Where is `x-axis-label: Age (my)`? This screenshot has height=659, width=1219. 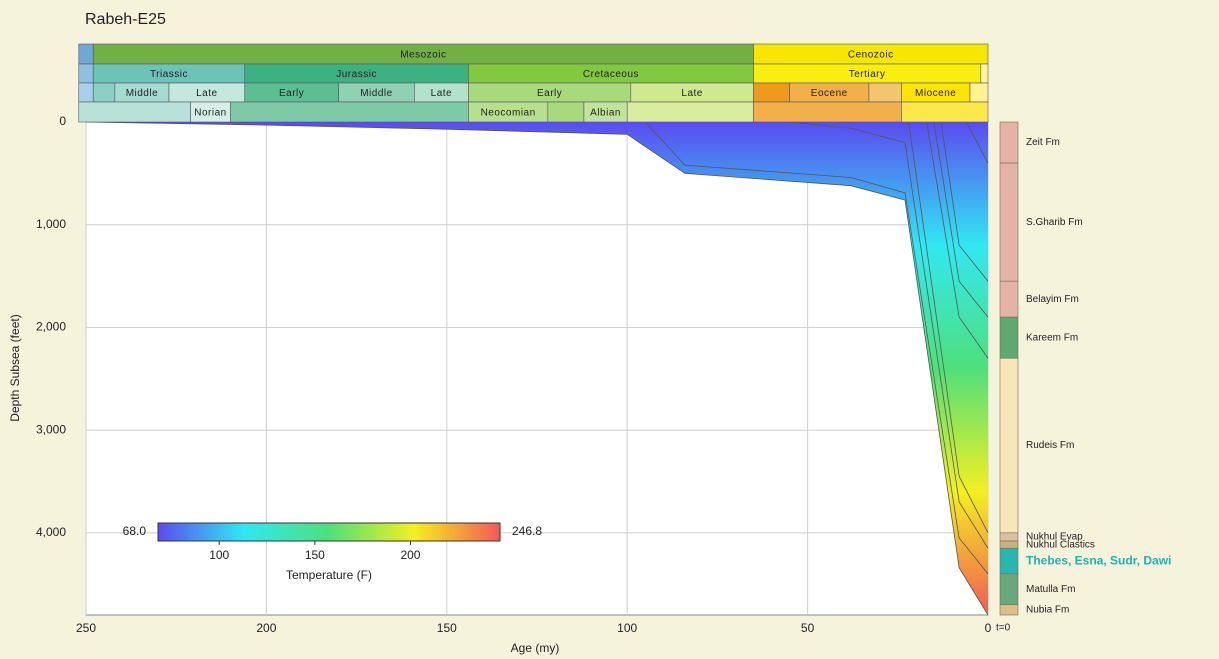
x-axis-label: Age (my) is located at coordinates (535, 648).